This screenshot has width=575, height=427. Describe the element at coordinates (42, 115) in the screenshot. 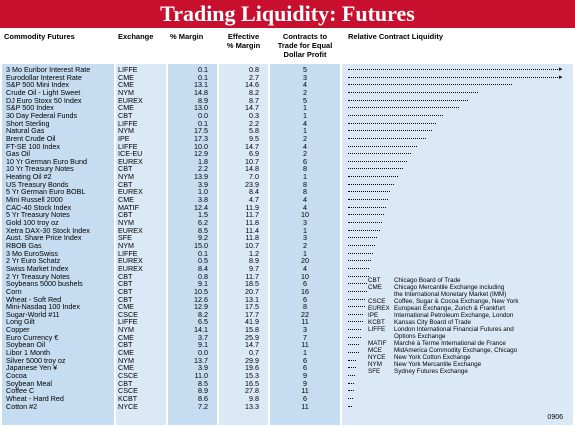

I see `commodity-name: 30 Day Federal Funds` at that location.